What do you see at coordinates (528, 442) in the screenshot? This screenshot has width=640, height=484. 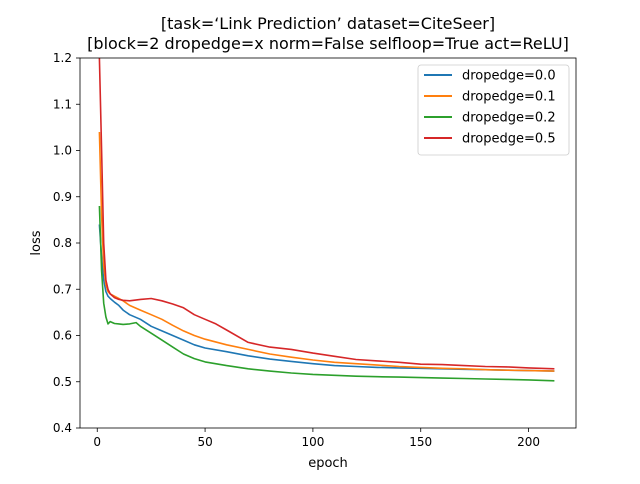 I see `x-tick-label: 200` at bounding box center [528, 442].